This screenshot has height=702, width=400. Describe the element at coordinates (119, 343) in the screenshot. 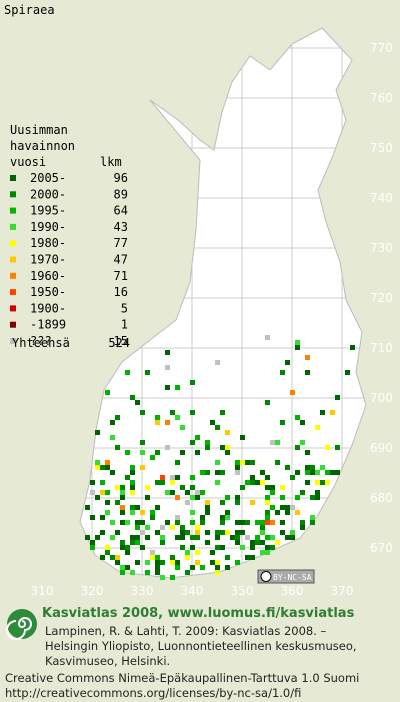

I see `legend-total-count: 524` at that location.